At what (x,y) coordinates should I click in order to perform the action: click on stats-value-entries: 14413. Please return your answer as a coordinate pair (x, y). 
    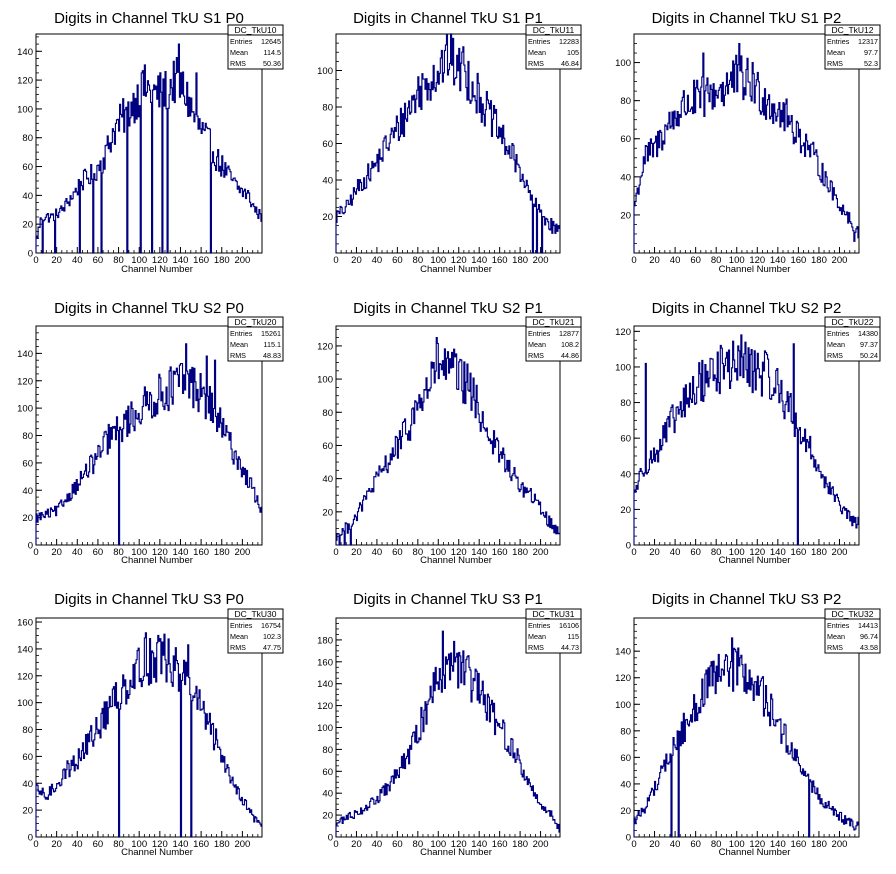
    Looking at the image, I should click on (868, 625).